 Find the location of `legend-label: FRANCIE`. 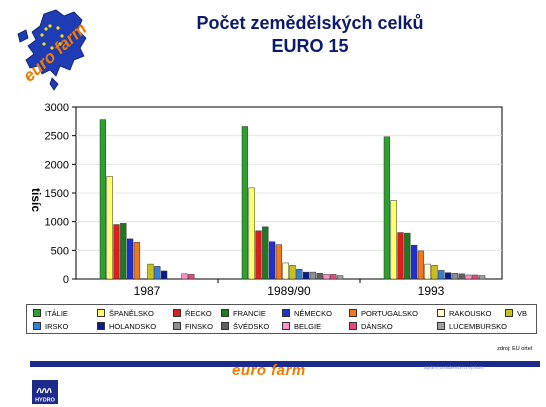

legend-label: FRANCIE is located at coordinates (249, 313).